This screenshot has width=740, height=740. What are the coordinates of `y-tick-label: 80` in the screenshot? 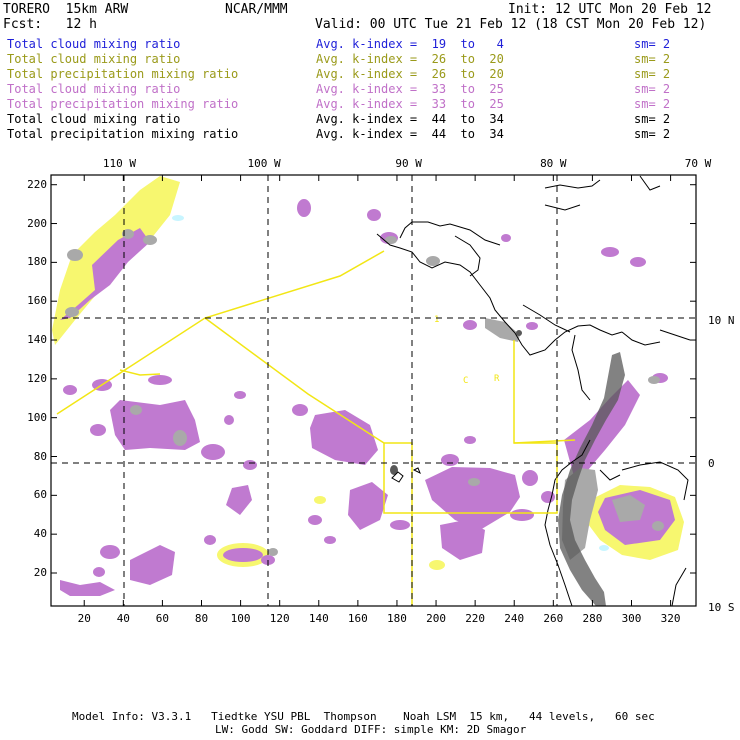 It's located at (40, 456).